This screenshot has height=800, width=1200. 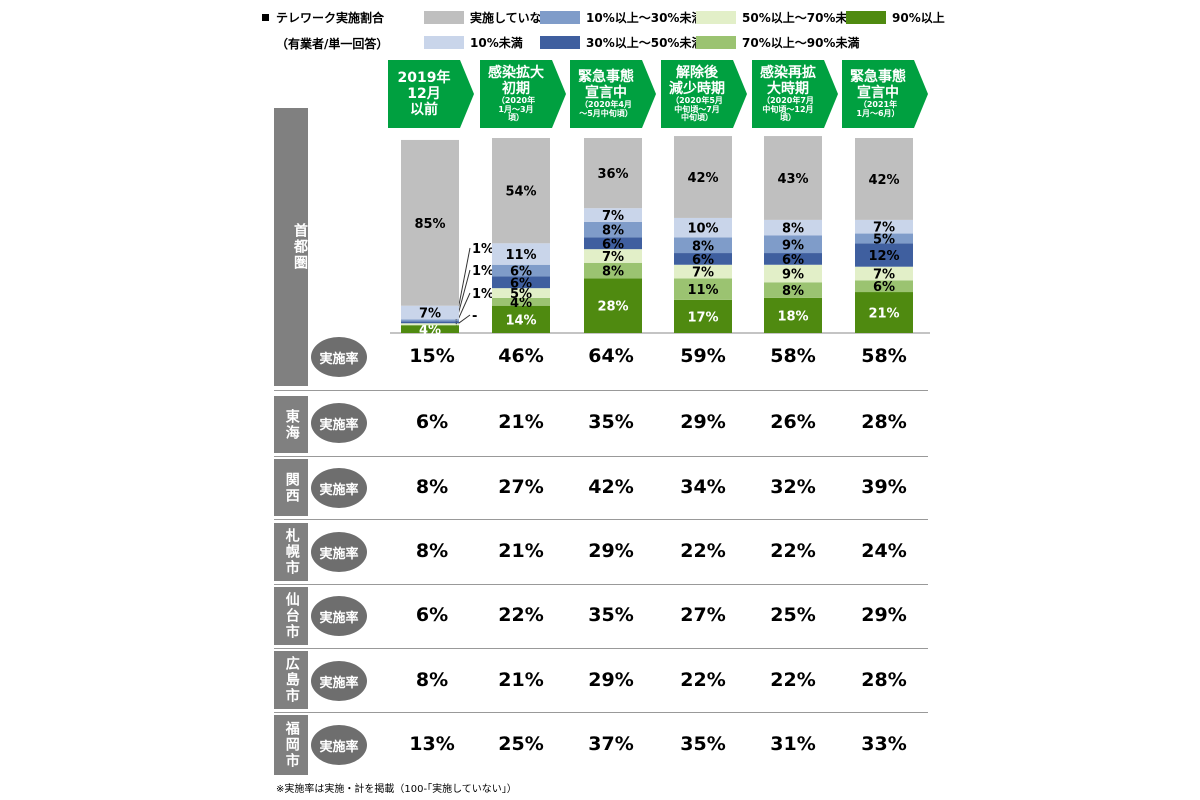 What do you see at coordinates (878, 109) in the screenshot?
I see `phase-period: （2021年 1月～6月）` at bounding box center [878, 109].